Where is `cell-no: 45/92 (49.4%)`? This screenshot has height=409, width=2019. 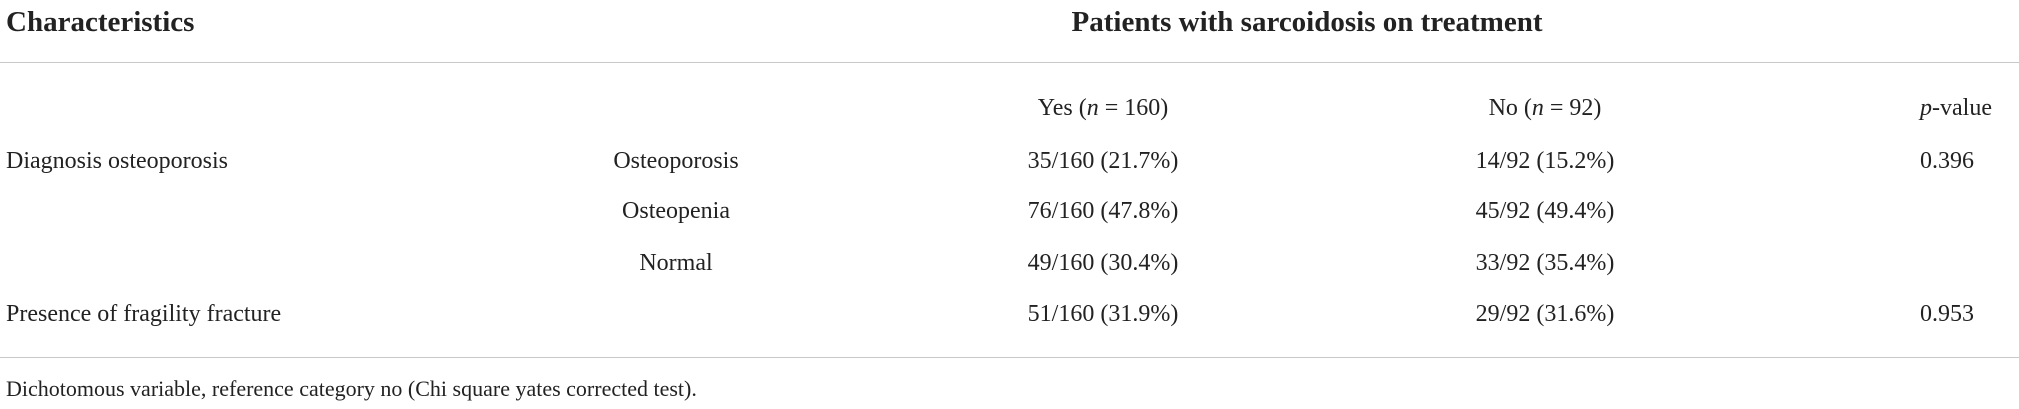
cell-no: 45/92 (49.4%) is located at coordinates (1545, 211).